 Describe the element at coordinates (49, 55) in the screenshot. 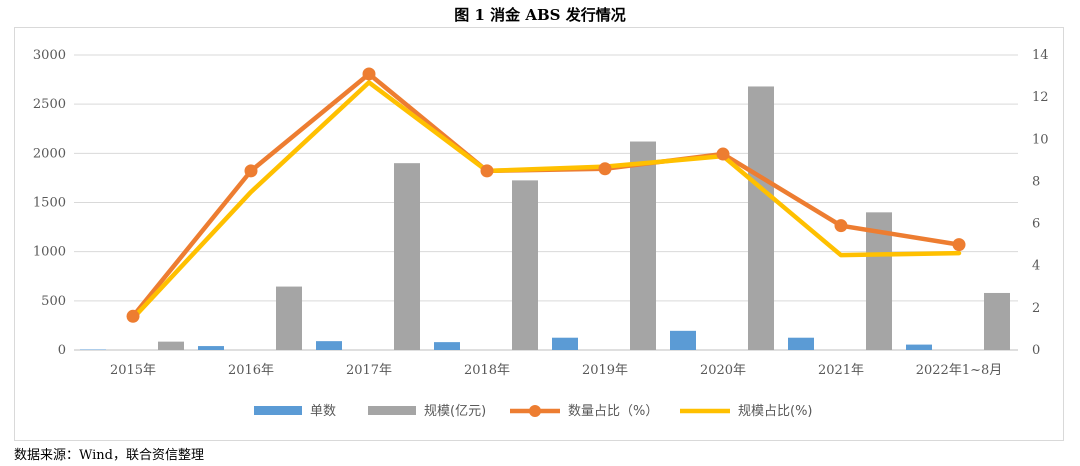

I see `left-axis-tick-label: 3000` at that location.